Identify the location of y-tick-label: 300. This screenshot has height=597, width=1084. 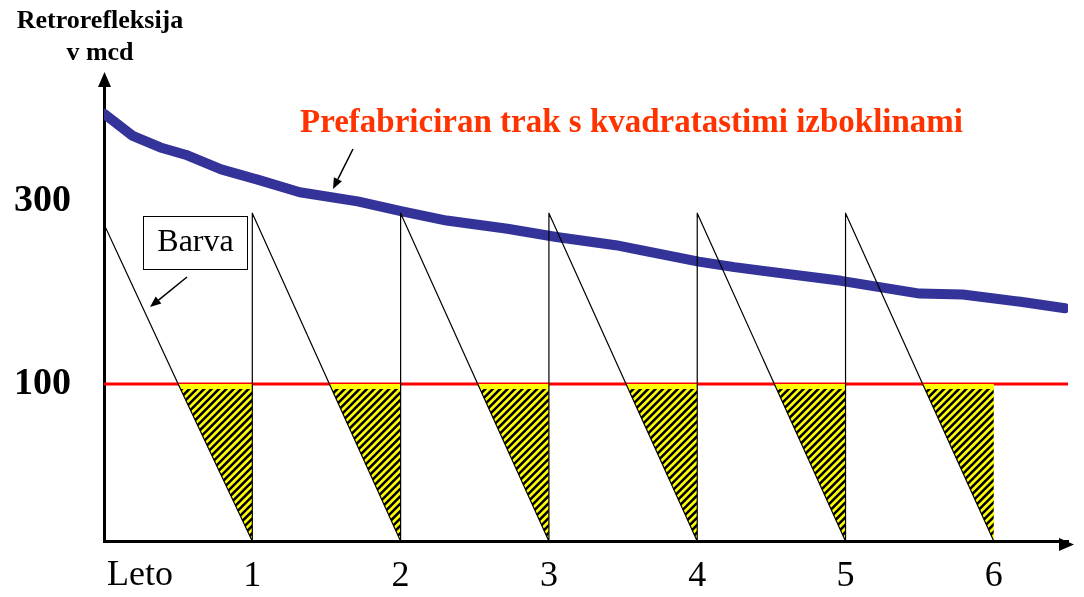
(42, 198).